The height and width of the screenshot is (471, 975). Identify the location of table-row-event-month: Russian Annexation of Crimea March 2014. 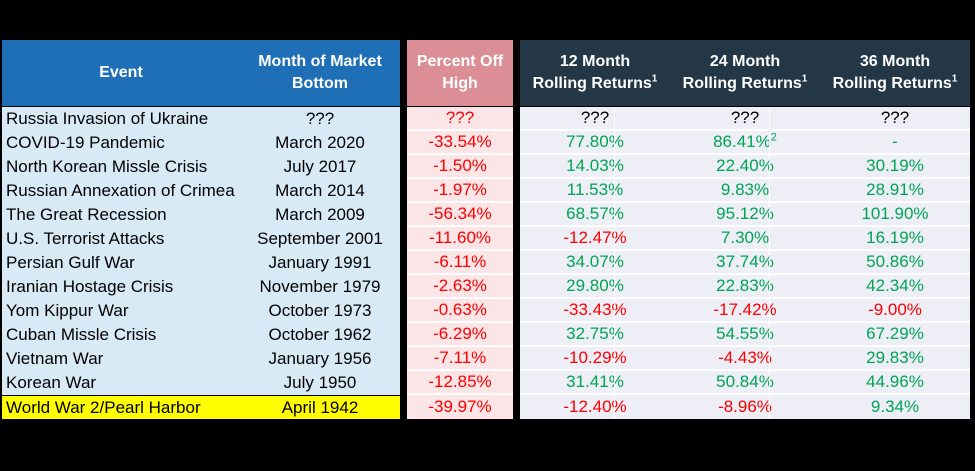
(201, 191).